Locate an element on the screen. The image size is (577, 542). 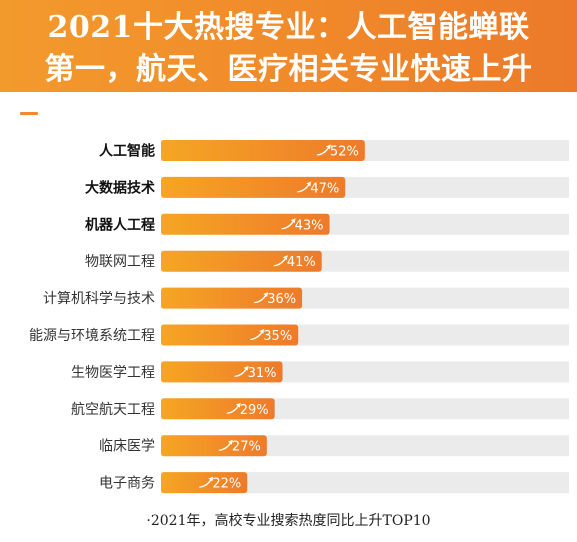
value-label: 41% is located at coordinates (301, 262).